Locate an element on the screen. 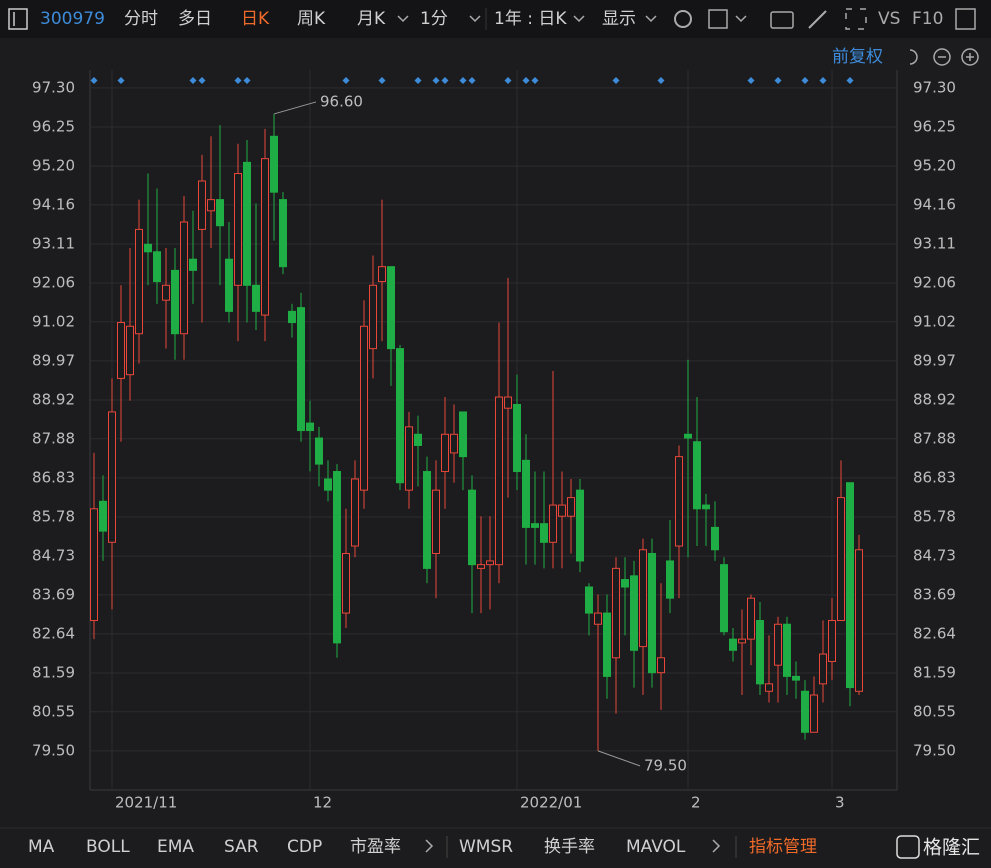 The width and height of the screenshot is (991, 868). f10-button: F10 is located at coordinates (927, 19).